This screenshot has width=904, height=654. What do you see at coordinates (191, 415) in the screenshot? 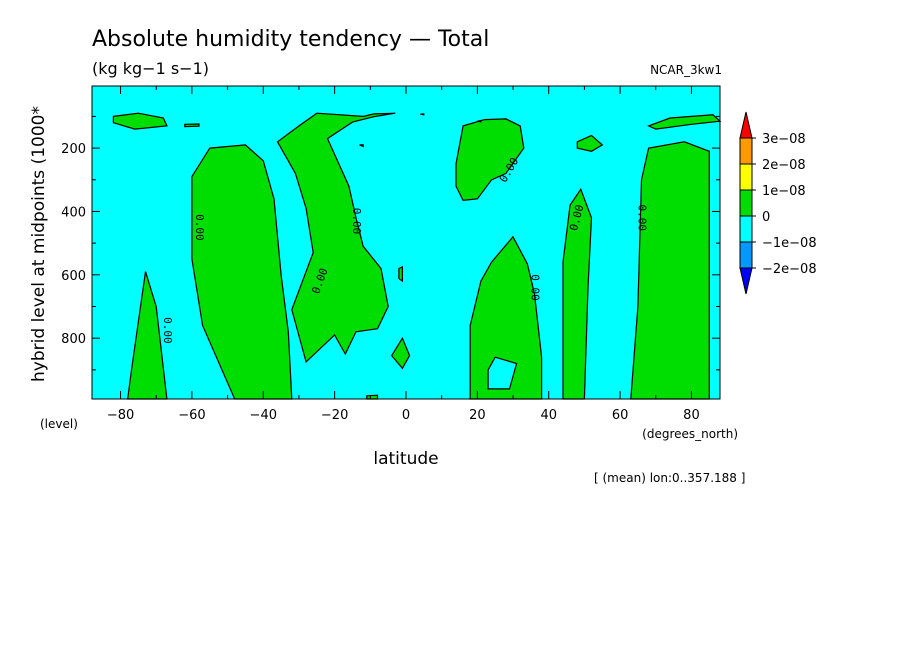
I see `x-tick-label: −60` at bounding box center [191, 415].